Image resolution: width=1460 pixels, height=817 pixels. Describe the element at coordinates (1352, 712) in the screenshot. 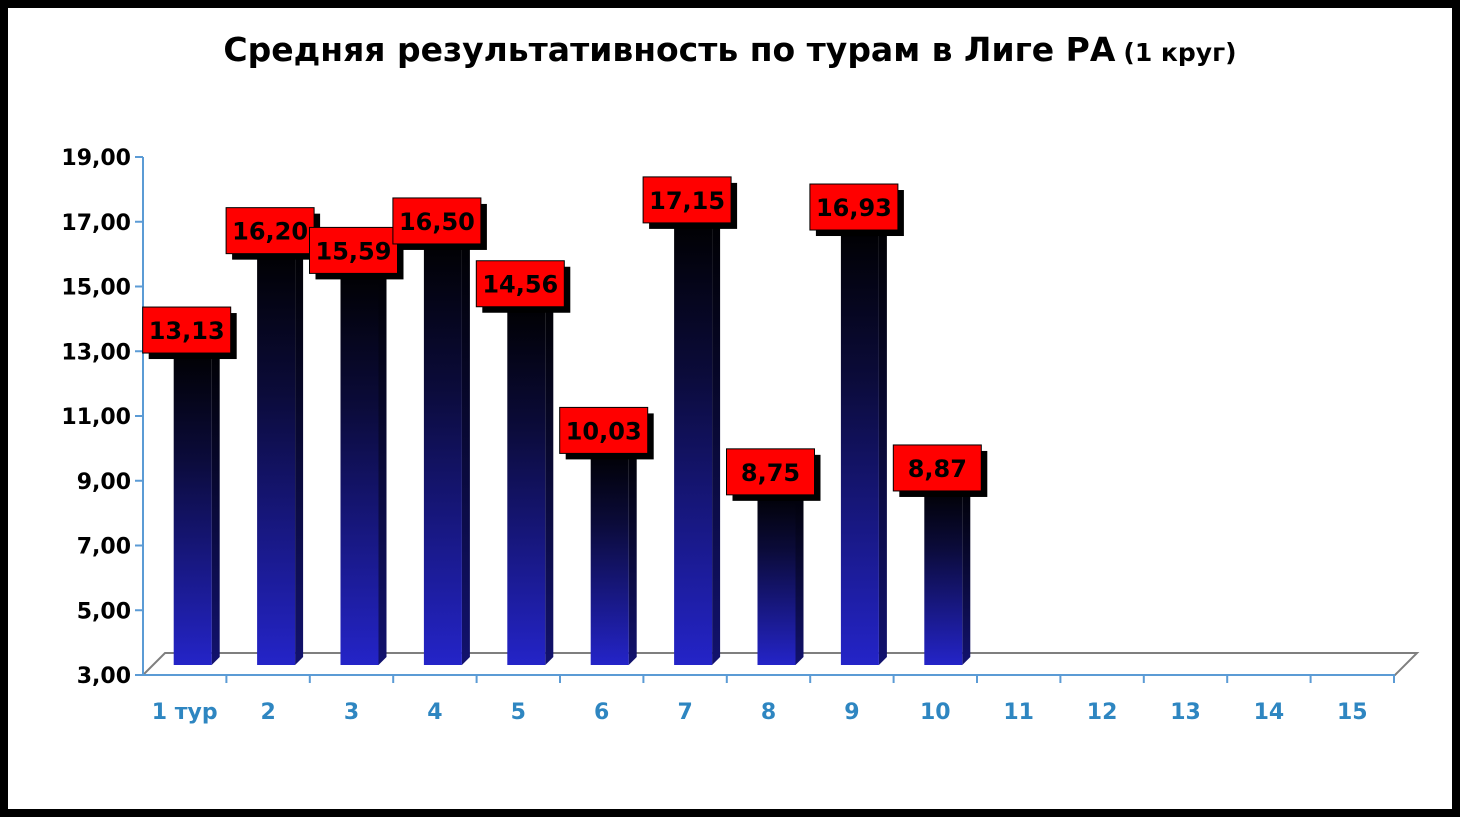

I see `x-tick-label: 15` at that location.